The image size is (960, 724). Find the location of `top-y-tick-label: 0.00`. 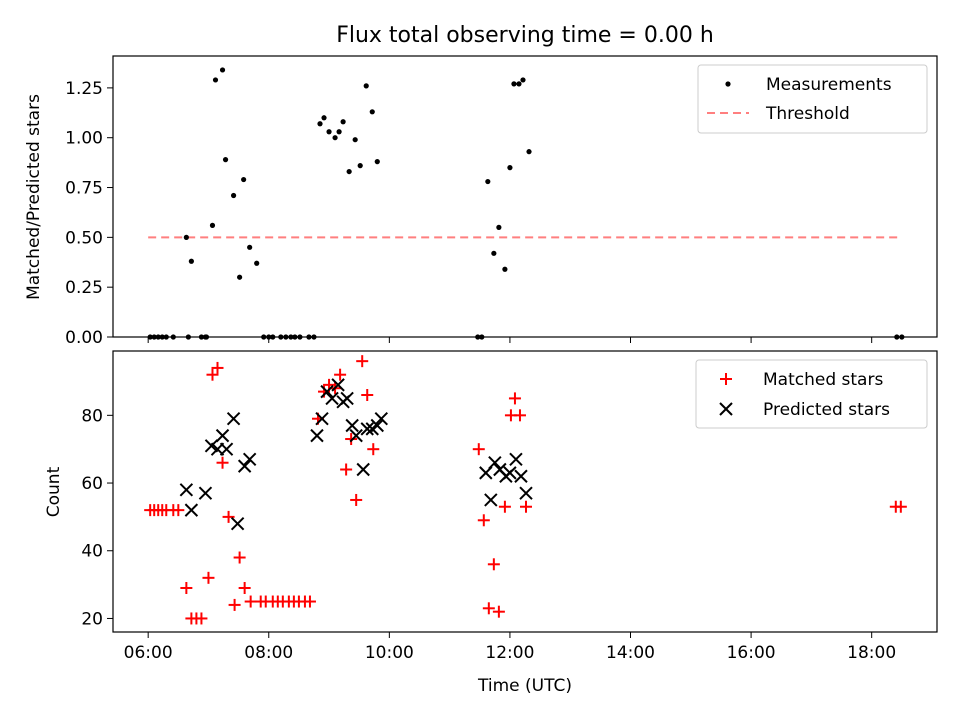

top-y-tick-label: 0.00 is located at coordinates (84, 338).